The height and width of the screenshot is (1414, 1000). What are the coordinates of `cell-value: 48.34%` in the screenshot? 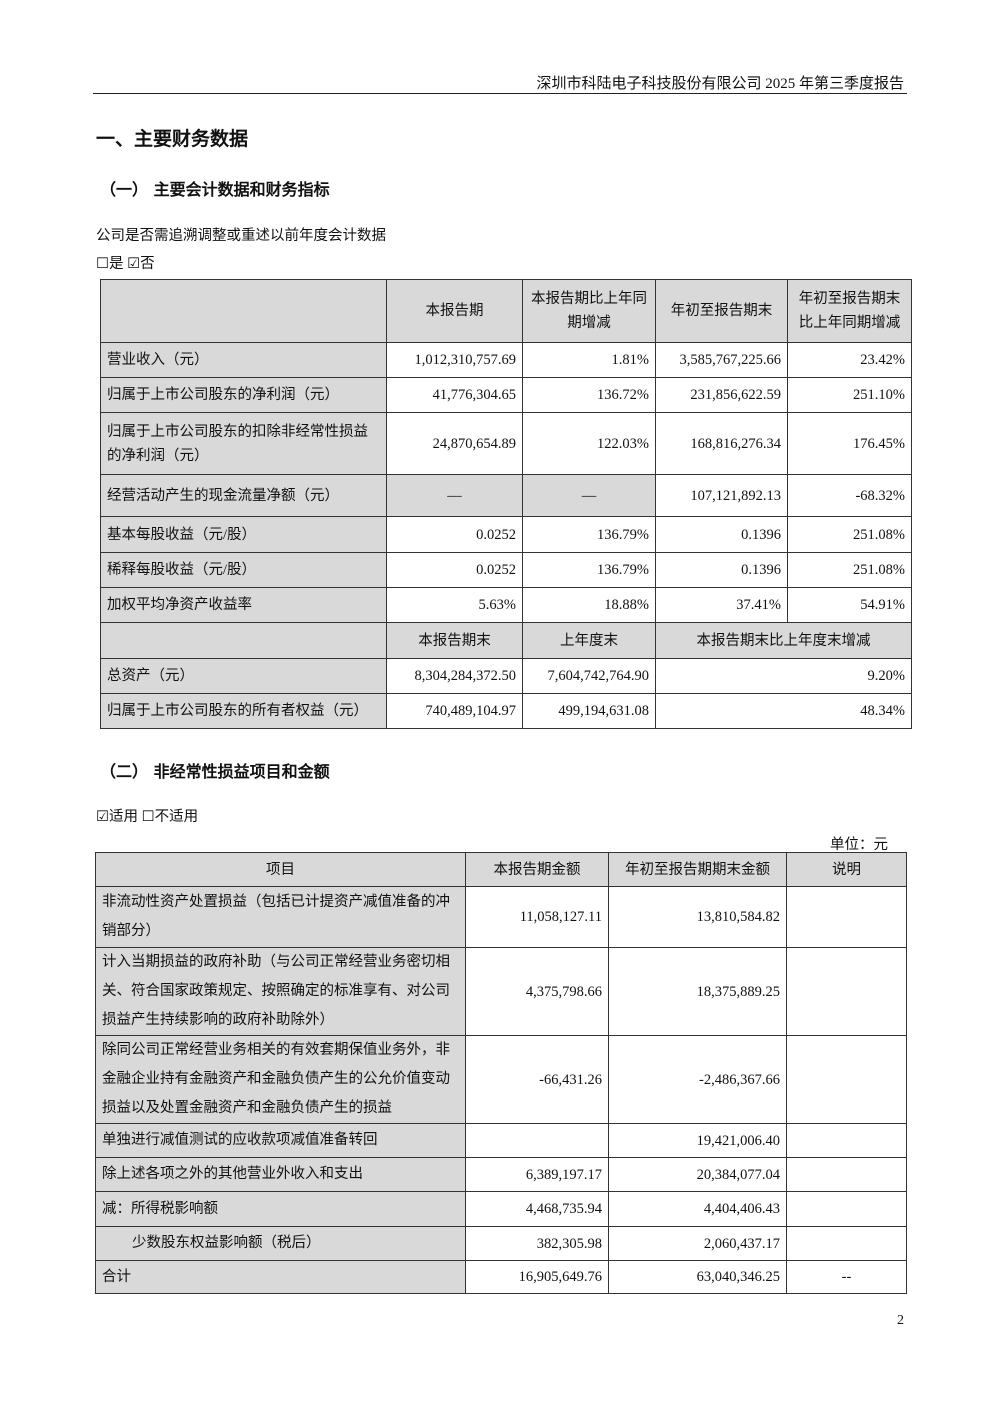 It's located at (783, 711).